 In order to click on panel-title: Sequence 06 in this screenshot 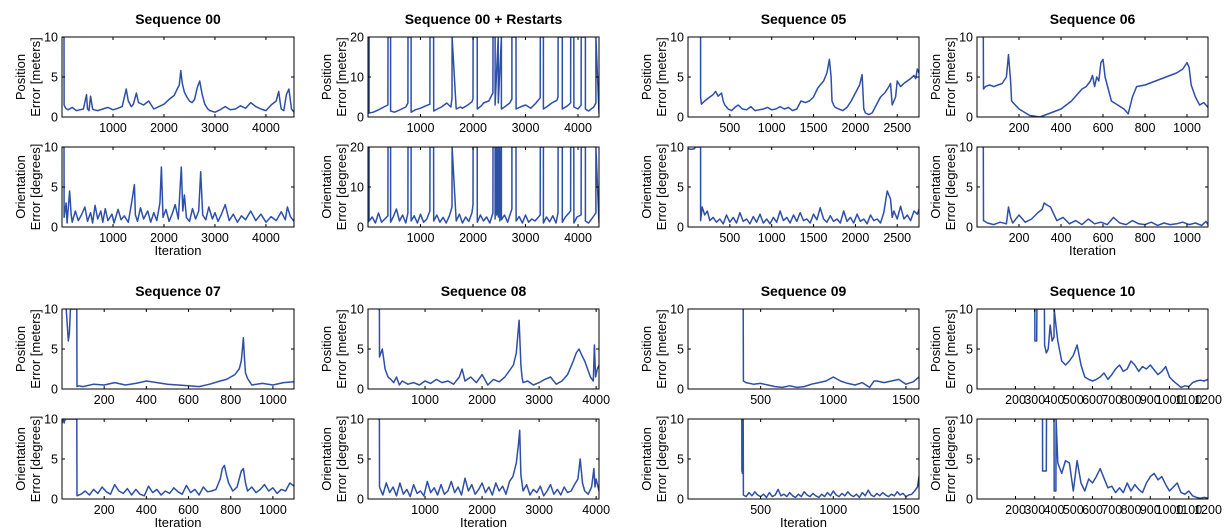, I will do `click(1093, 19)`.